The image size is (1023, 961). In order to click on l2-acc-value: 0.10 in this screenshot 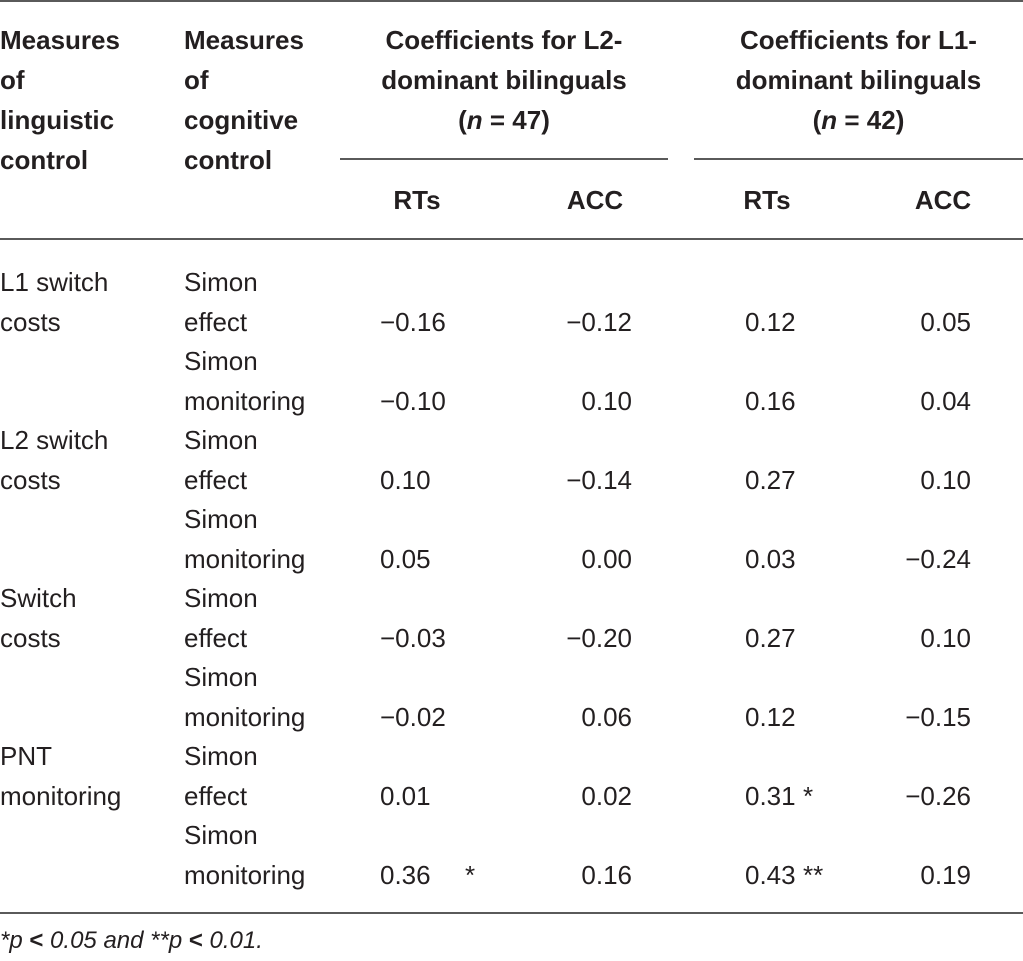, I will do `click(606, 401)`.